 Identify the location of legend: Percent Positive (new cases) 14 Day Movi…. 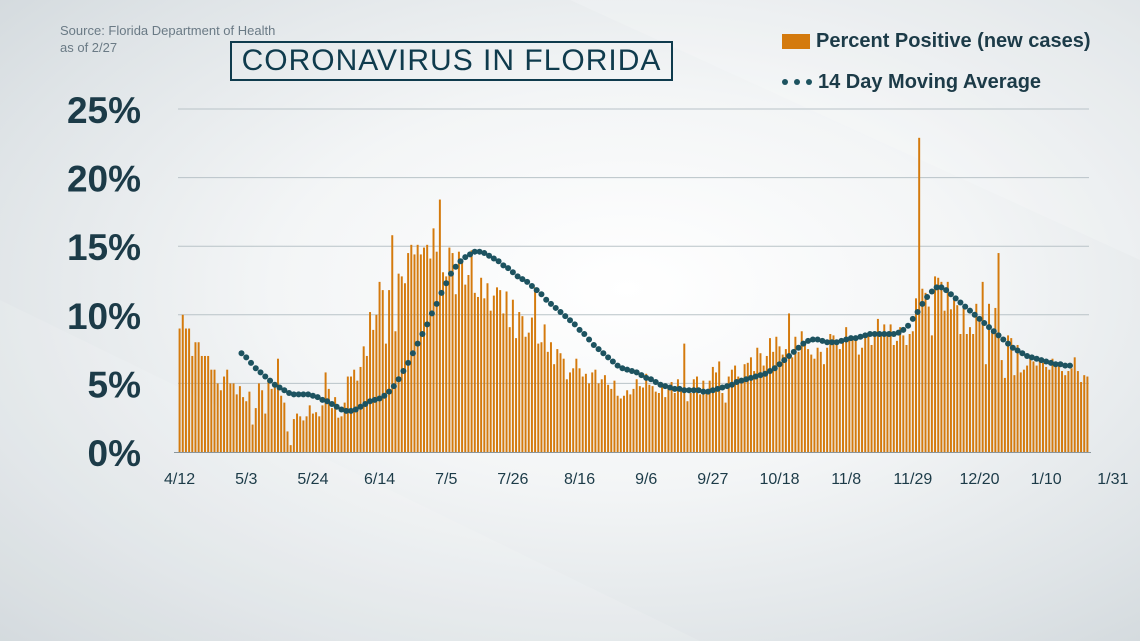
(936, 69).